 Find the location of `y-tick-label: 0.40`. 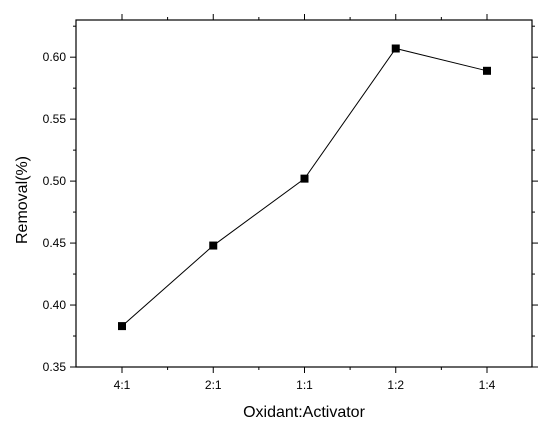

y-tick-label: 0.40 is located at coordinates (55, 305).